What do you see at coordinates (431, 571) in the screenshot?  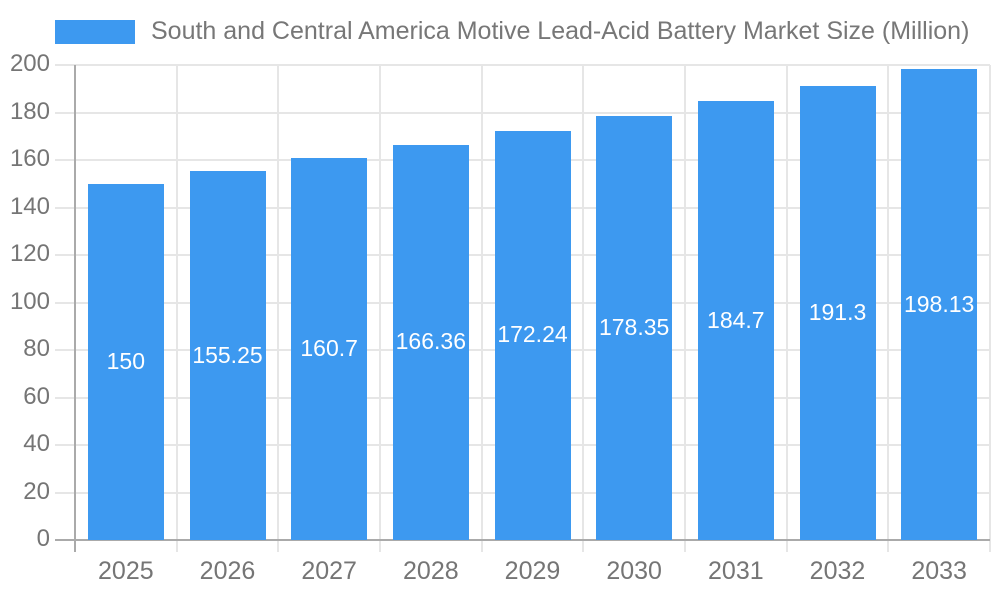 I see `x-axis-tick-label: 2028` at bounding box center [431, 571].